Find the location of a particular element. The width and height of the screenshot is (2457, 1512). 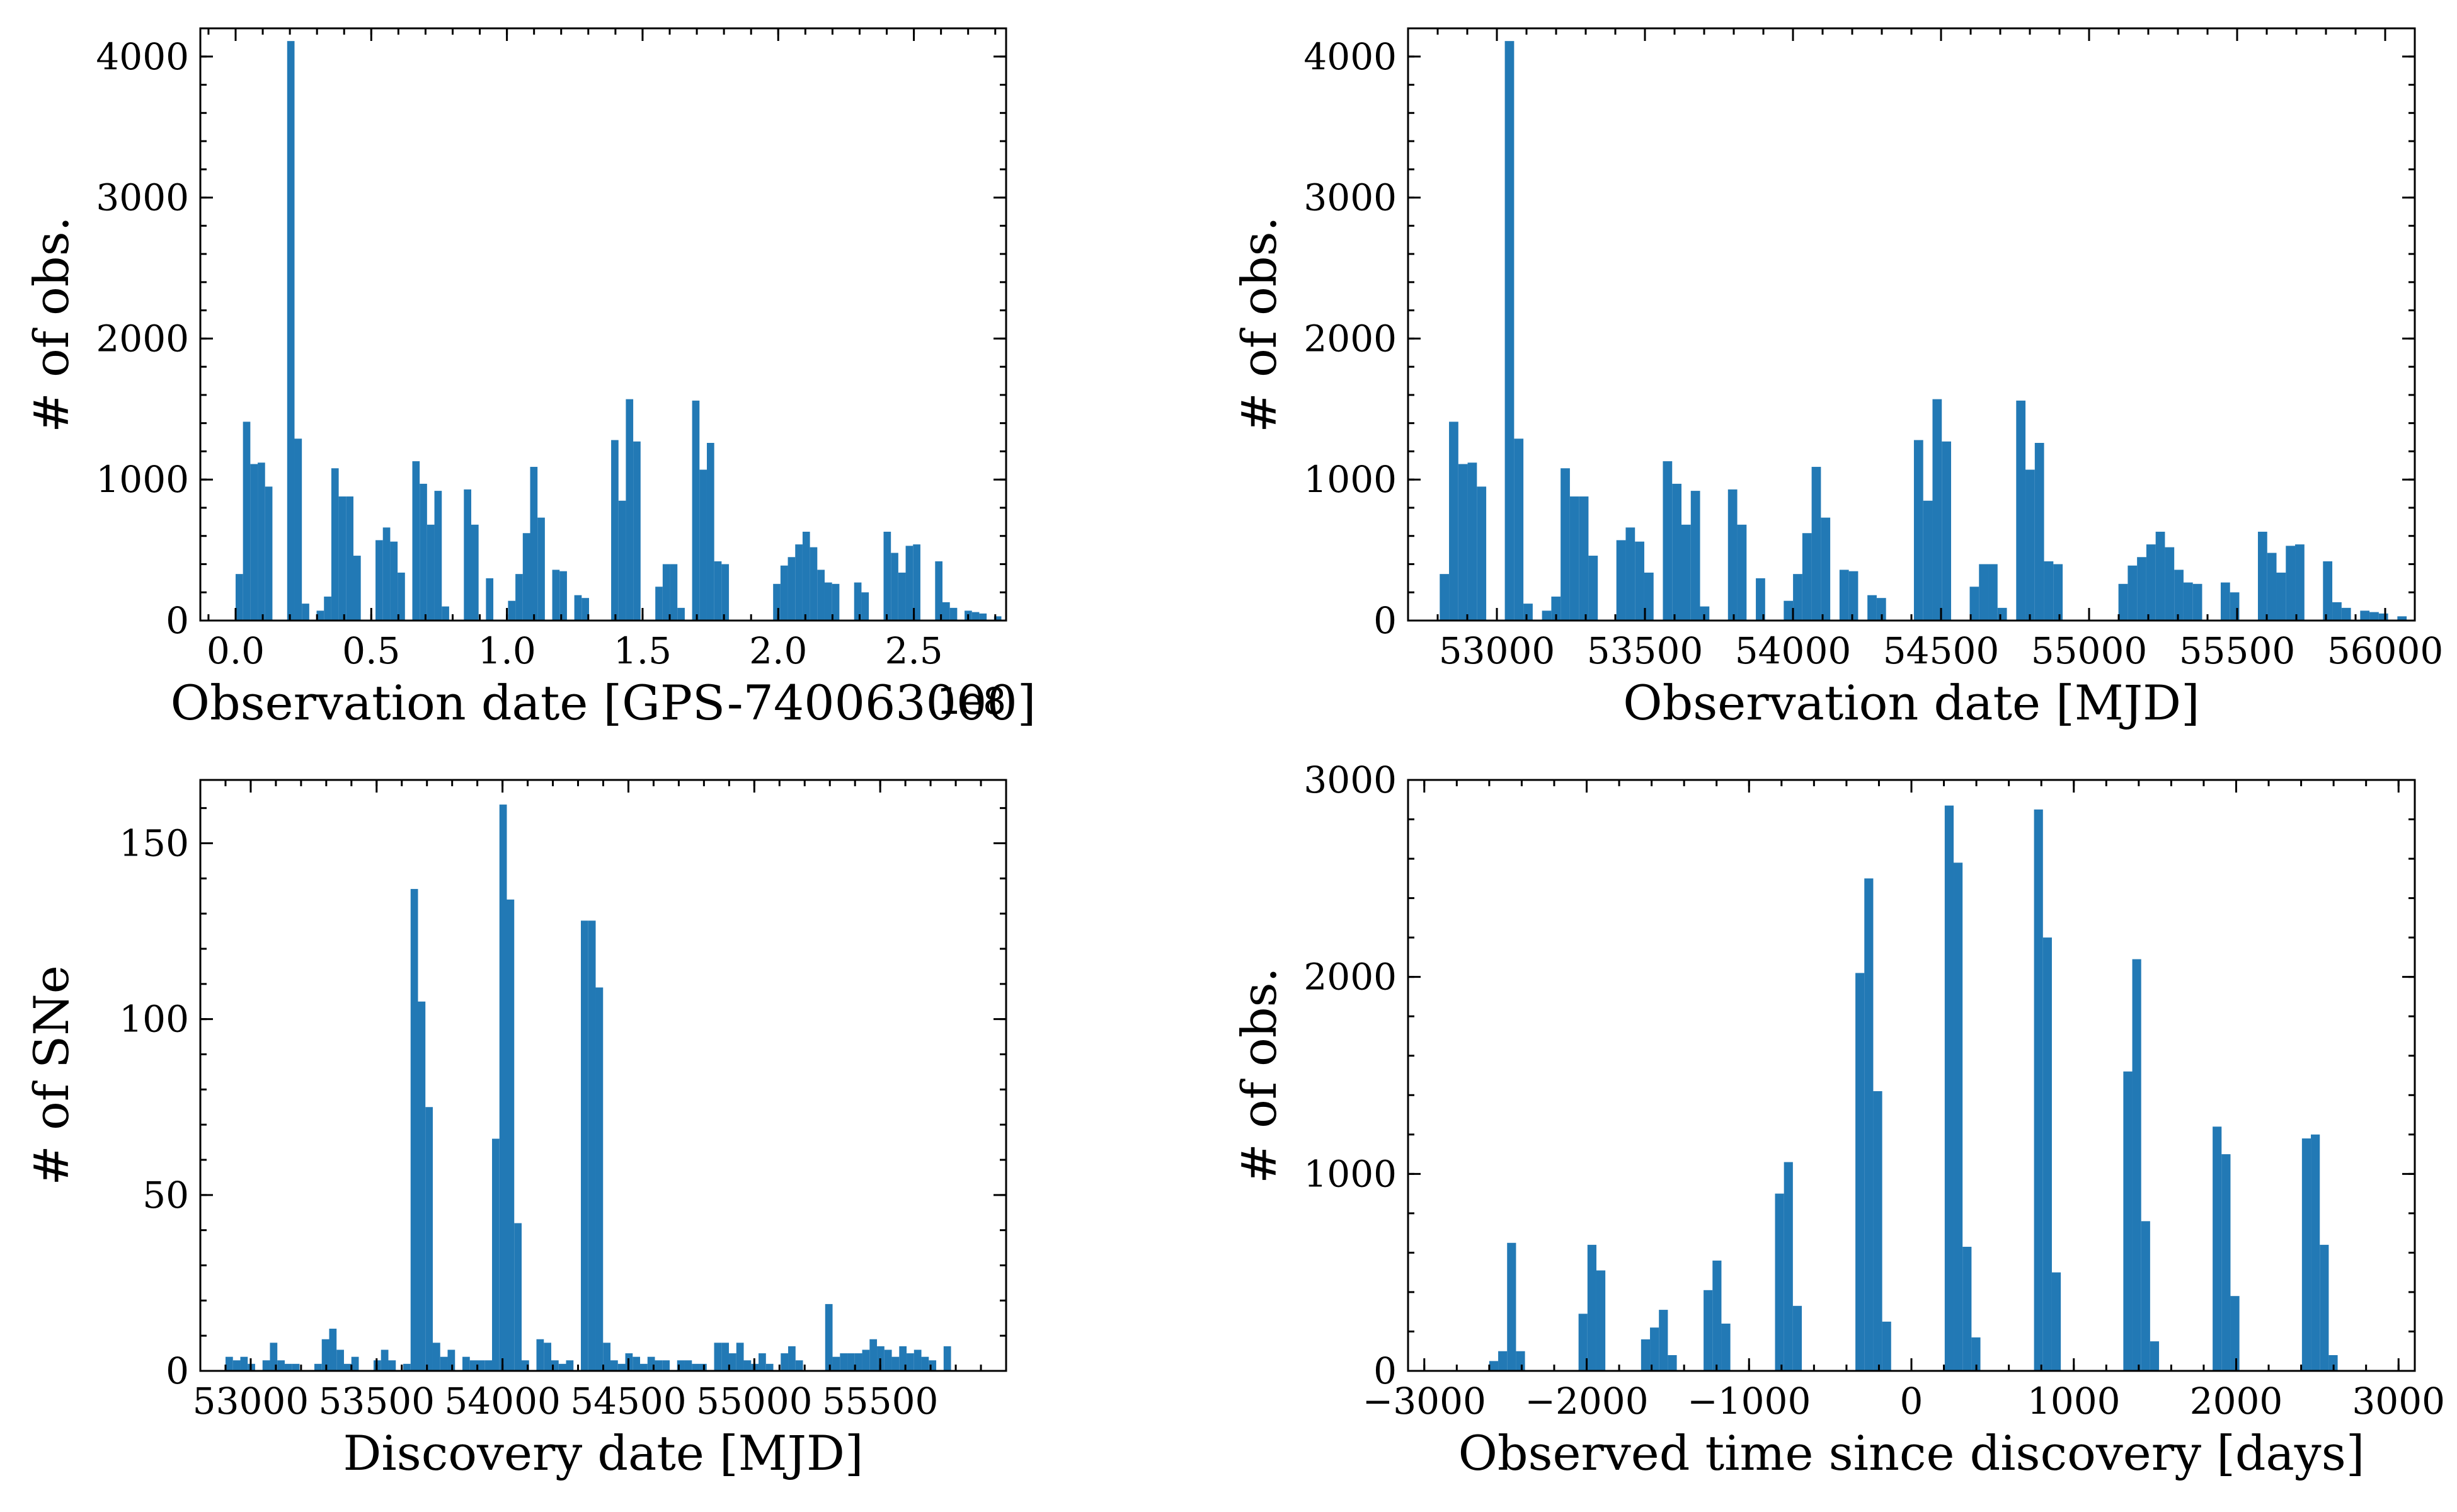

y-tick-label: 0 is located at coordinates (1385, 1370).